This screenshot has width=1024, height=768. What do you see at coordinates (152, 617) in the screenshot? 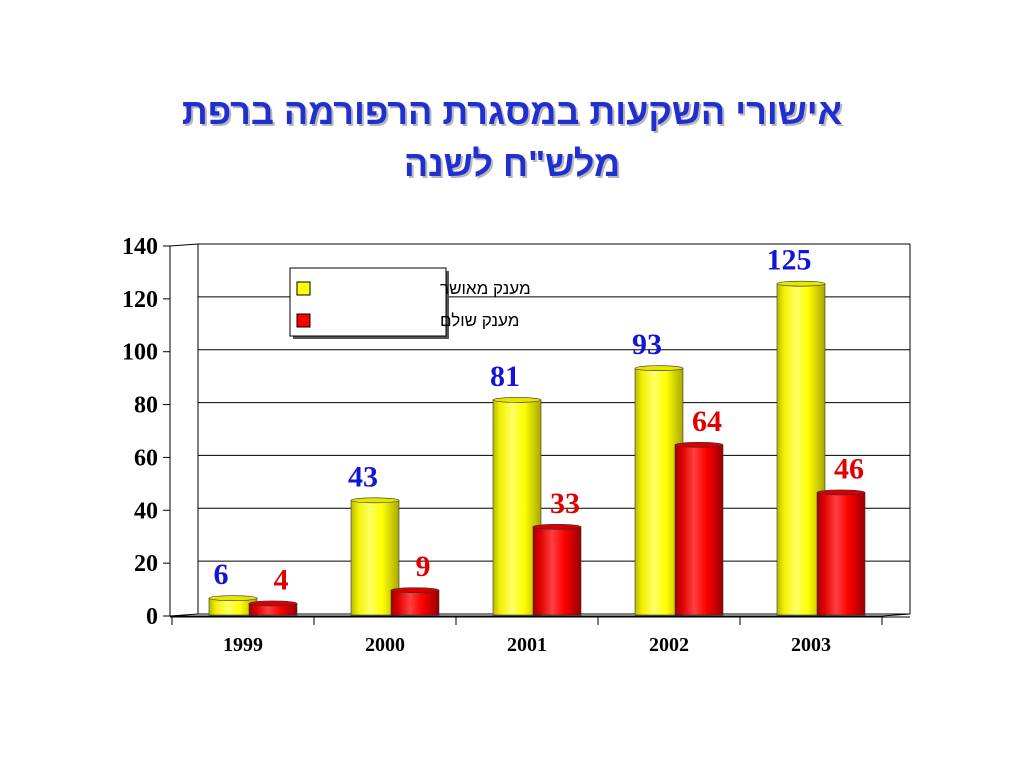
I see `y-tick-label: 0` at bounding box center [152, 617].